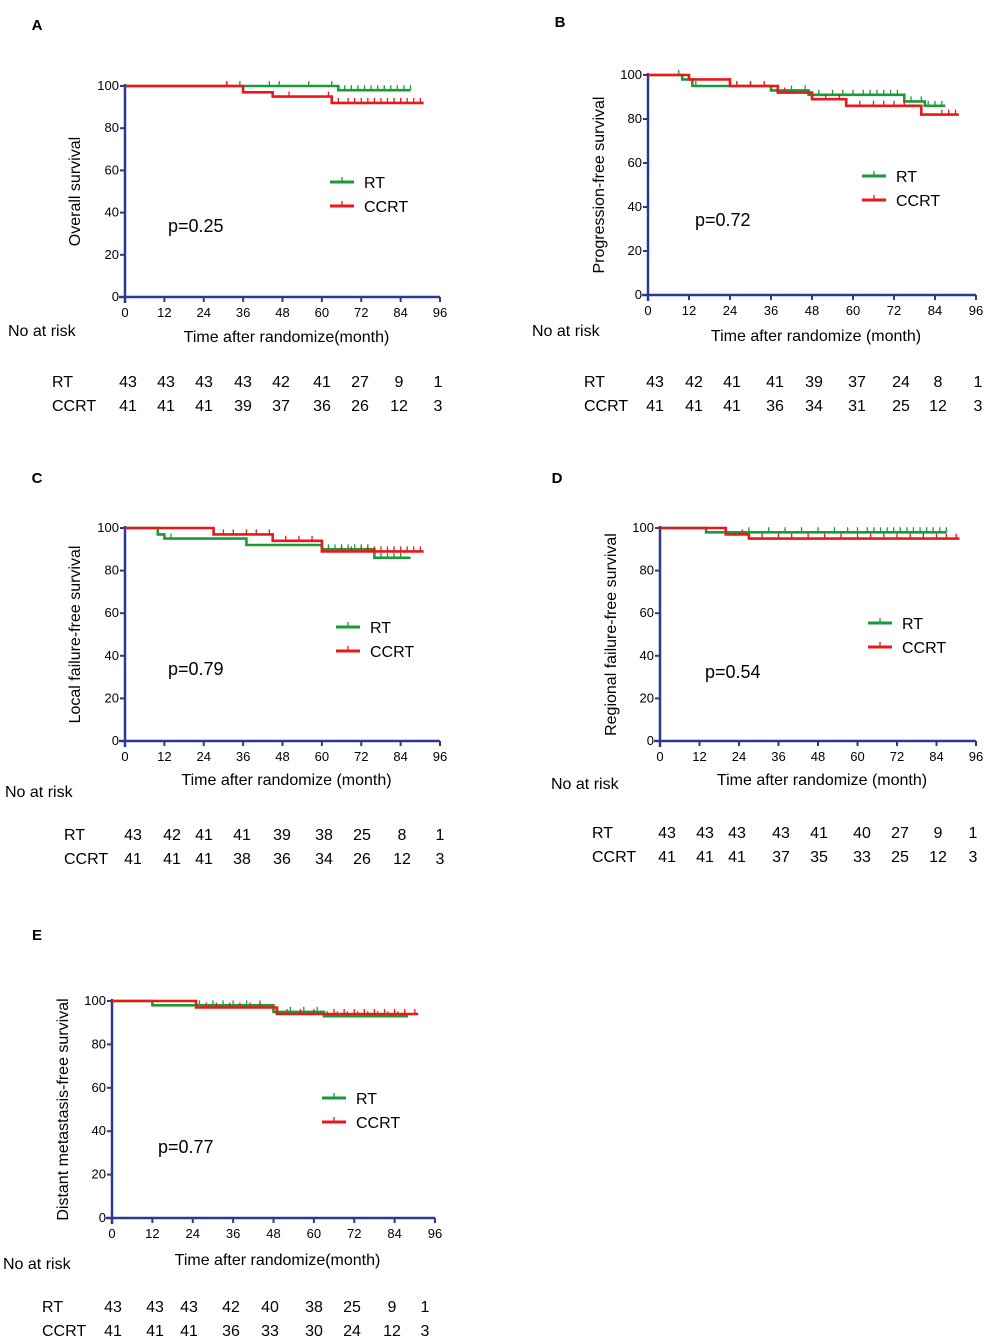 The image size is (989, 1339). Describe the element at coordinates (901, 406) in the screenshot. I see `risk-count: 25` at that location.